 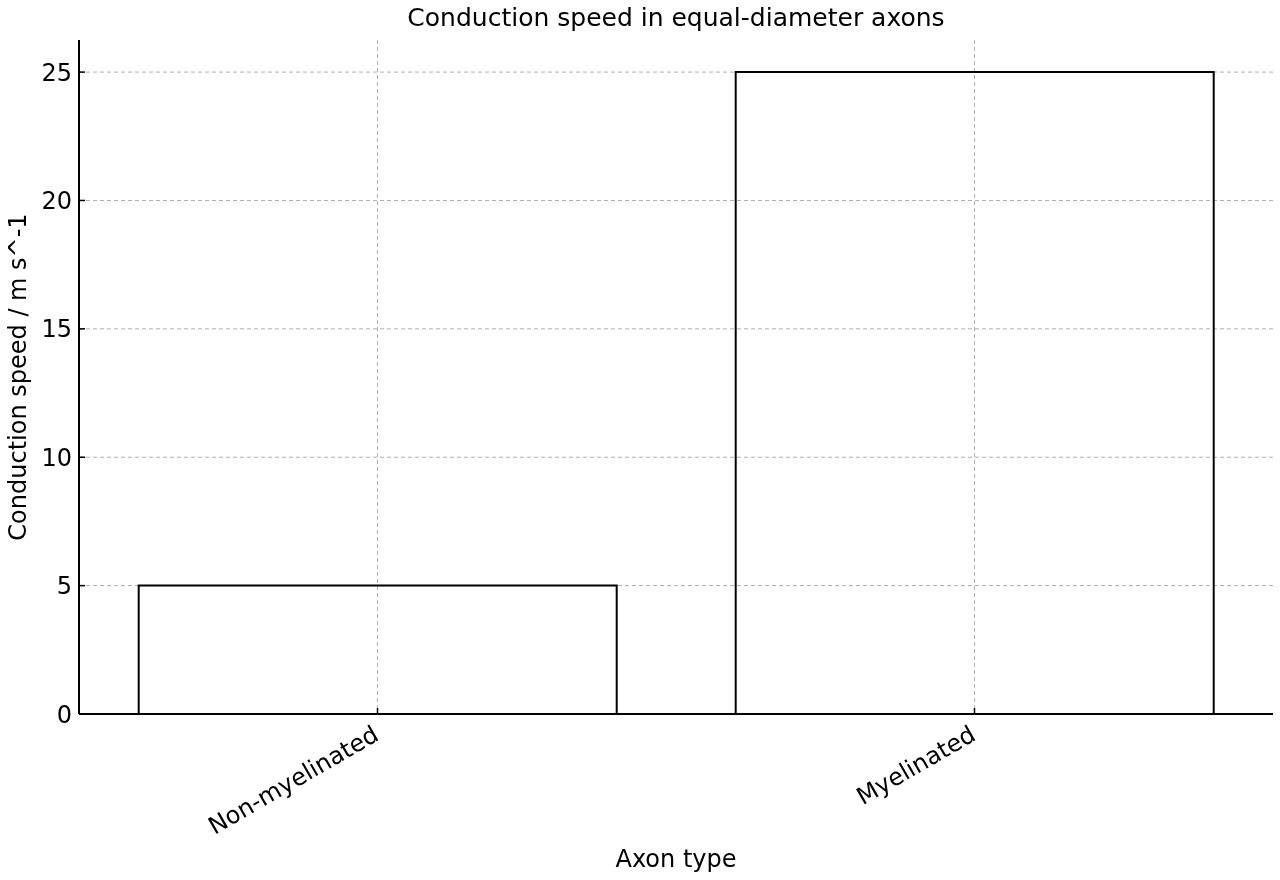 I want to click on y-tick-label: 5, so click(x=64, y=586).